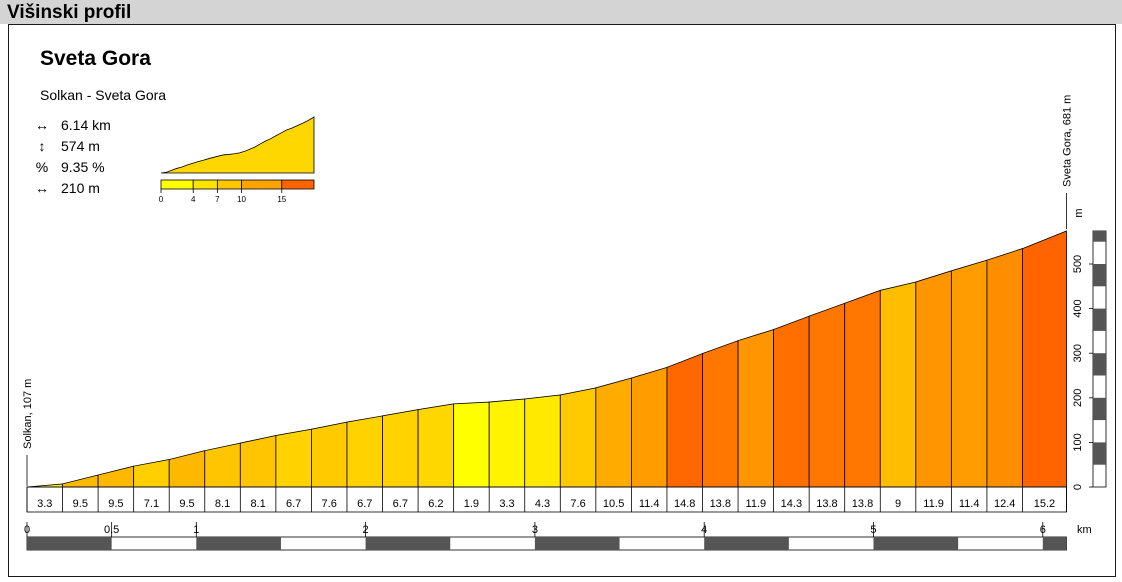 The width and height of the screenshot is (1122, 582). What do you see at coordinates (103, 95) in the screenshot?
I see `chart-subtitle: Solkan - Sveta Gora` at bounding box center [103, 95].